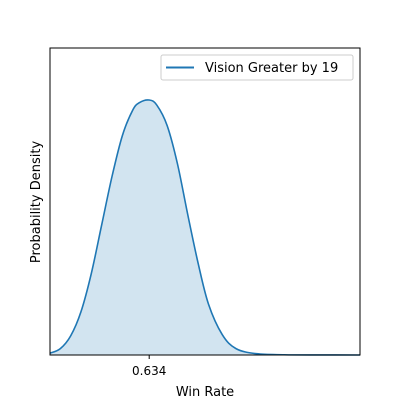  I want to click on legend: Vision Greater by 19, so click(257, 67).